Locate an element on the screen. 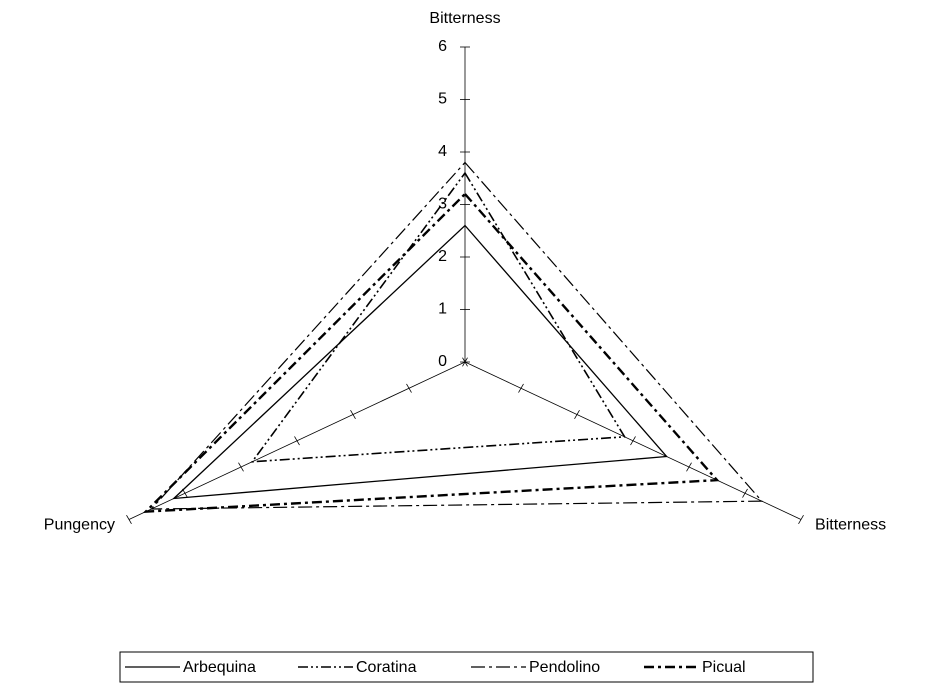 Image resolution: width=926 pixels, height=686 pixels. legend-box is located at coordinates (466, 667).